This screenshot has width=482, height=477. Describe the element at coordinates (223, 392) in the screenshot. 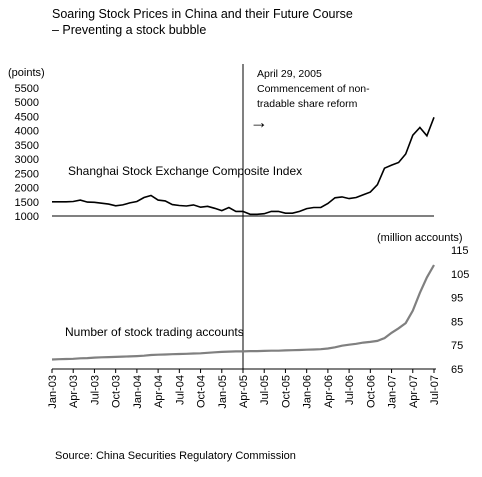

I see `x-tick-label: Jan-05` at that location.